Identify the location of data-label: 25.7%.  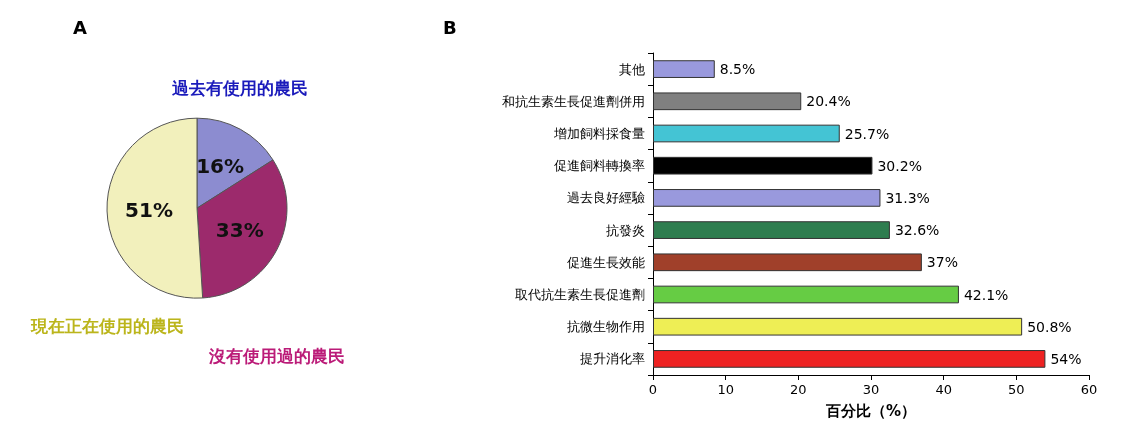
(867, 133).